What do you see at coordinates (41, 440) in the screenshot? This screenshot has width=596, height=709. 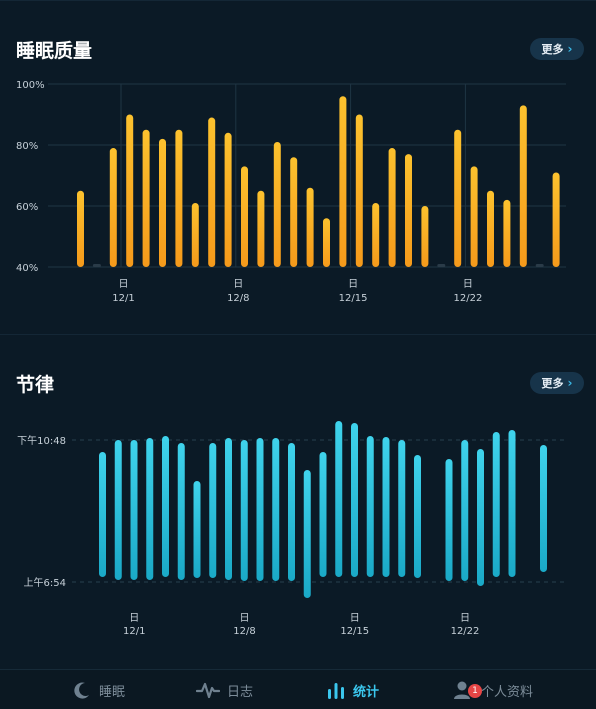 I see `y-ref-label: 下午10:48` at bounding box center [41, 440].